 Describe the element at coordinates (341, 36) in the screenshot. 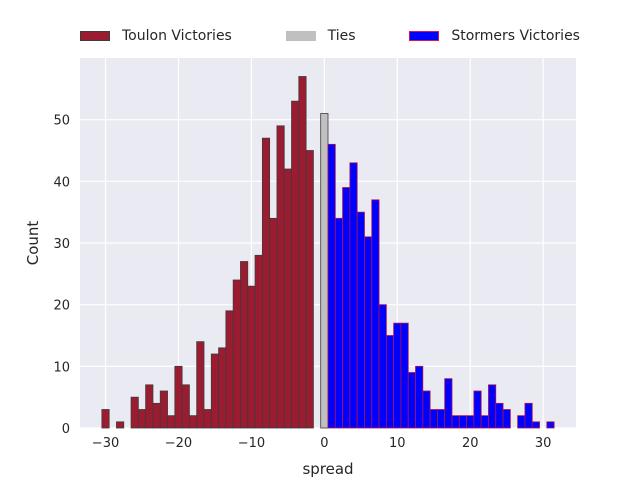

I see `legend-label-ties: Ties` at that location.